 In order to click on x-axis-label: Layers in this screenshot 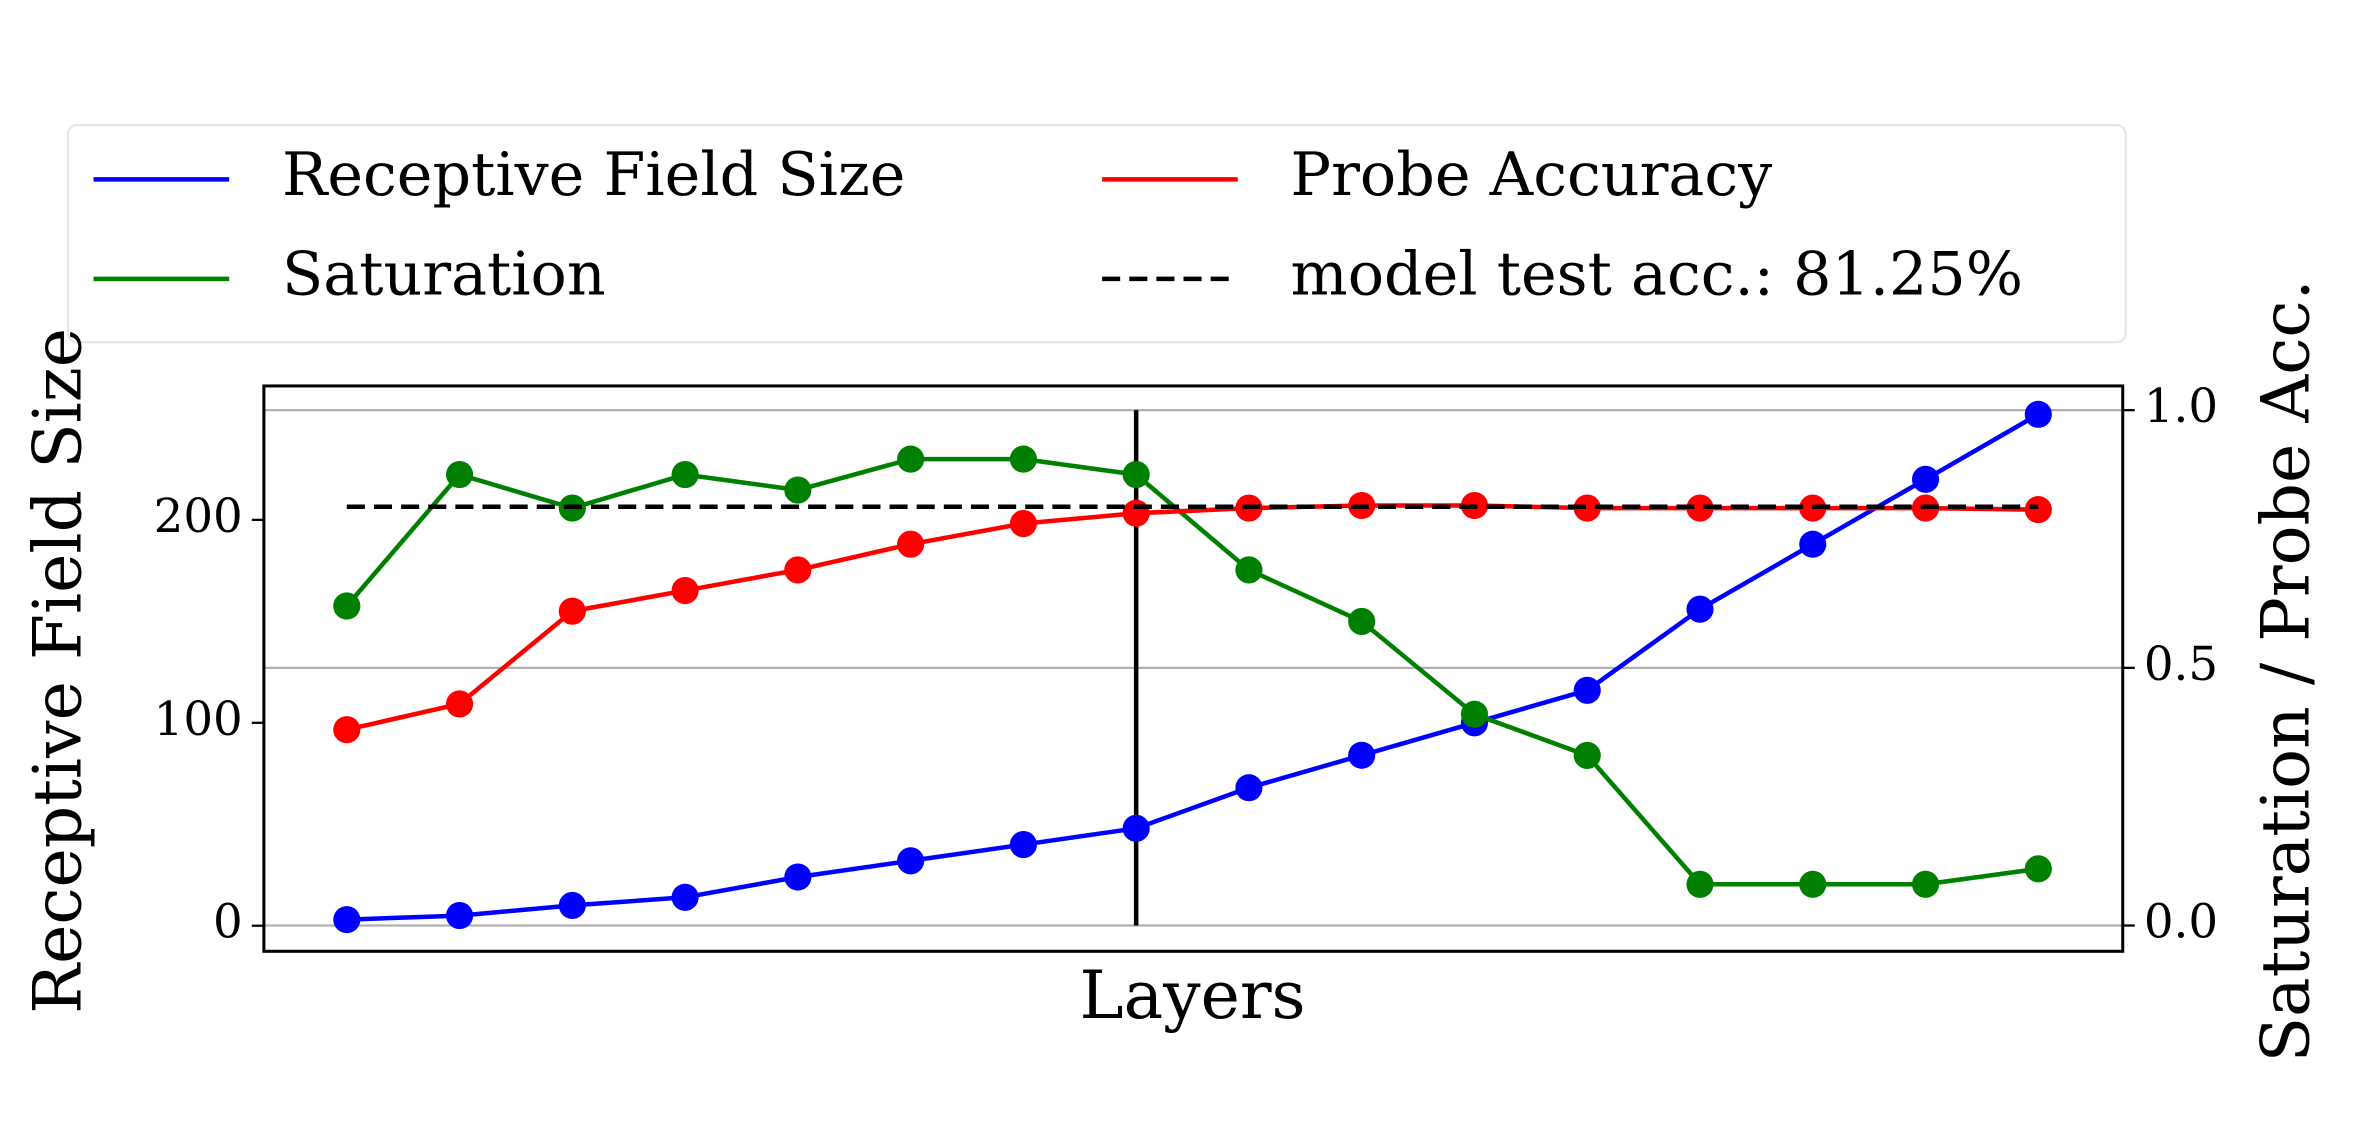, I will do `click(1193, 995)`.